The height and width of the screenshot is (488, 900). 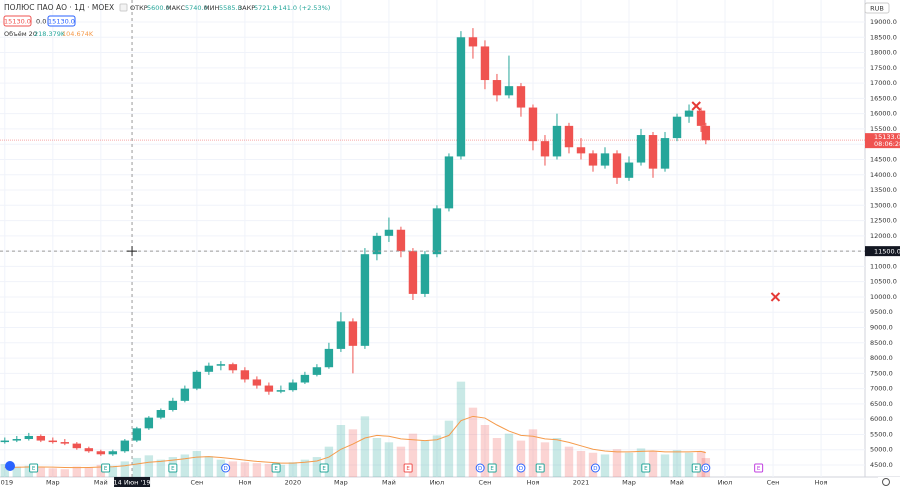 What do you see at coordinates (886, 482) in the screenshot?
I see `settings-icon` at bounding box center [886, 482].